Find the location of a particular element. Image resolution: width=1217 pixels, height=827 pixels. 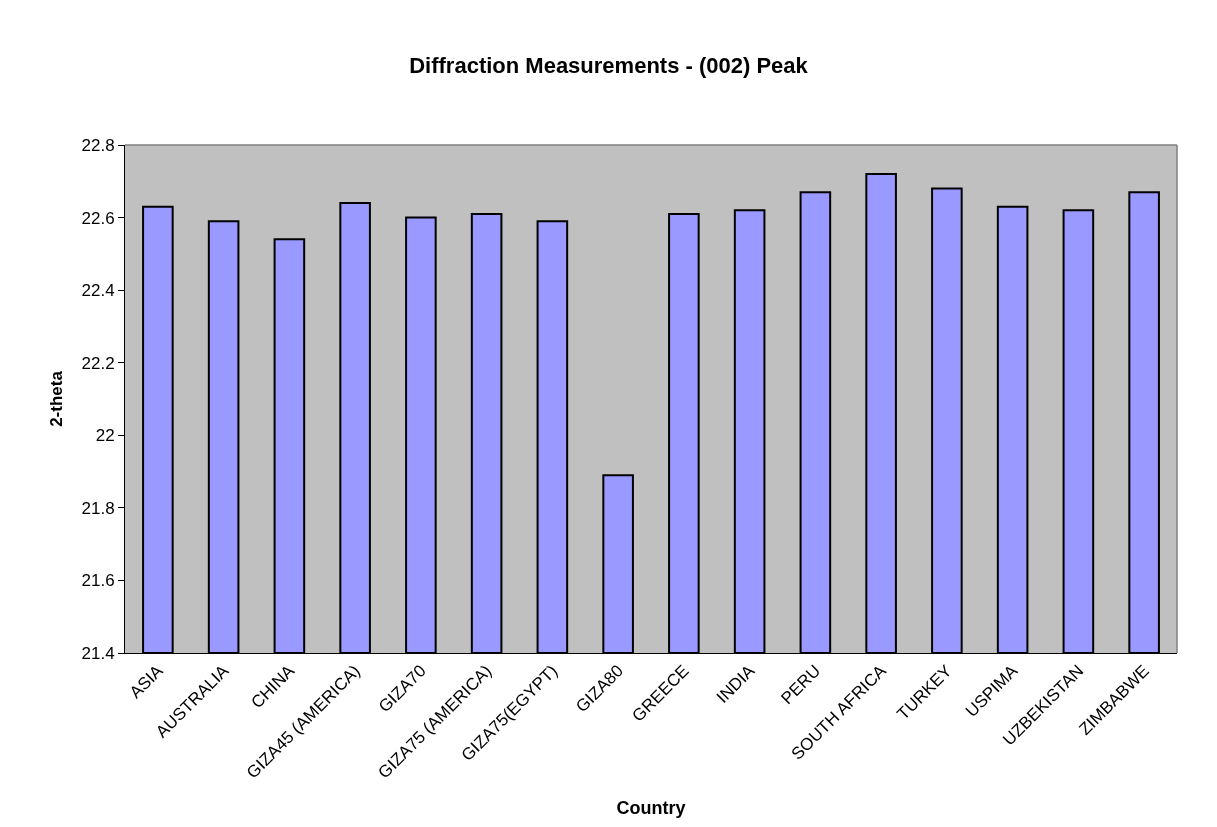

y-tick-label: 22.8 is located at coordinates (98, 145).